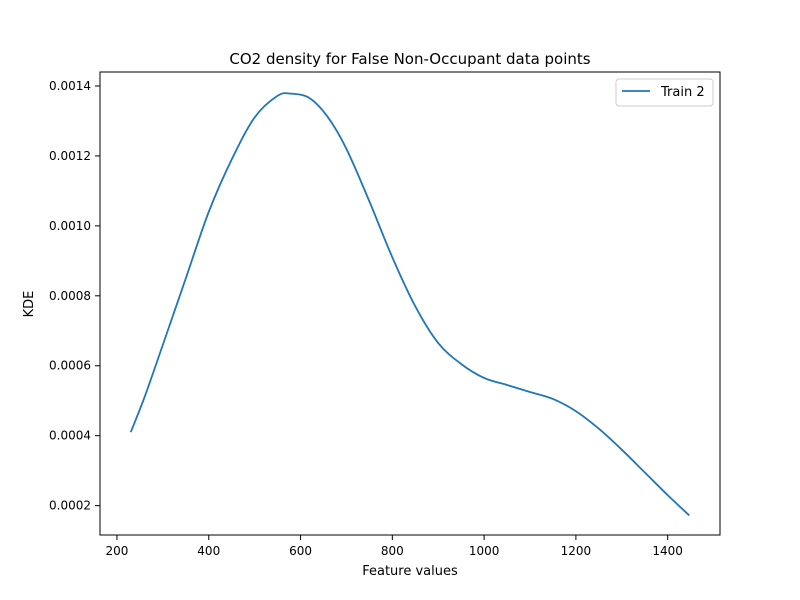 This screenshot has height=600, width=800. Describe the element at coordinates (117, 551) in the screenshot. I see `x-tick-label: 200` at that location.